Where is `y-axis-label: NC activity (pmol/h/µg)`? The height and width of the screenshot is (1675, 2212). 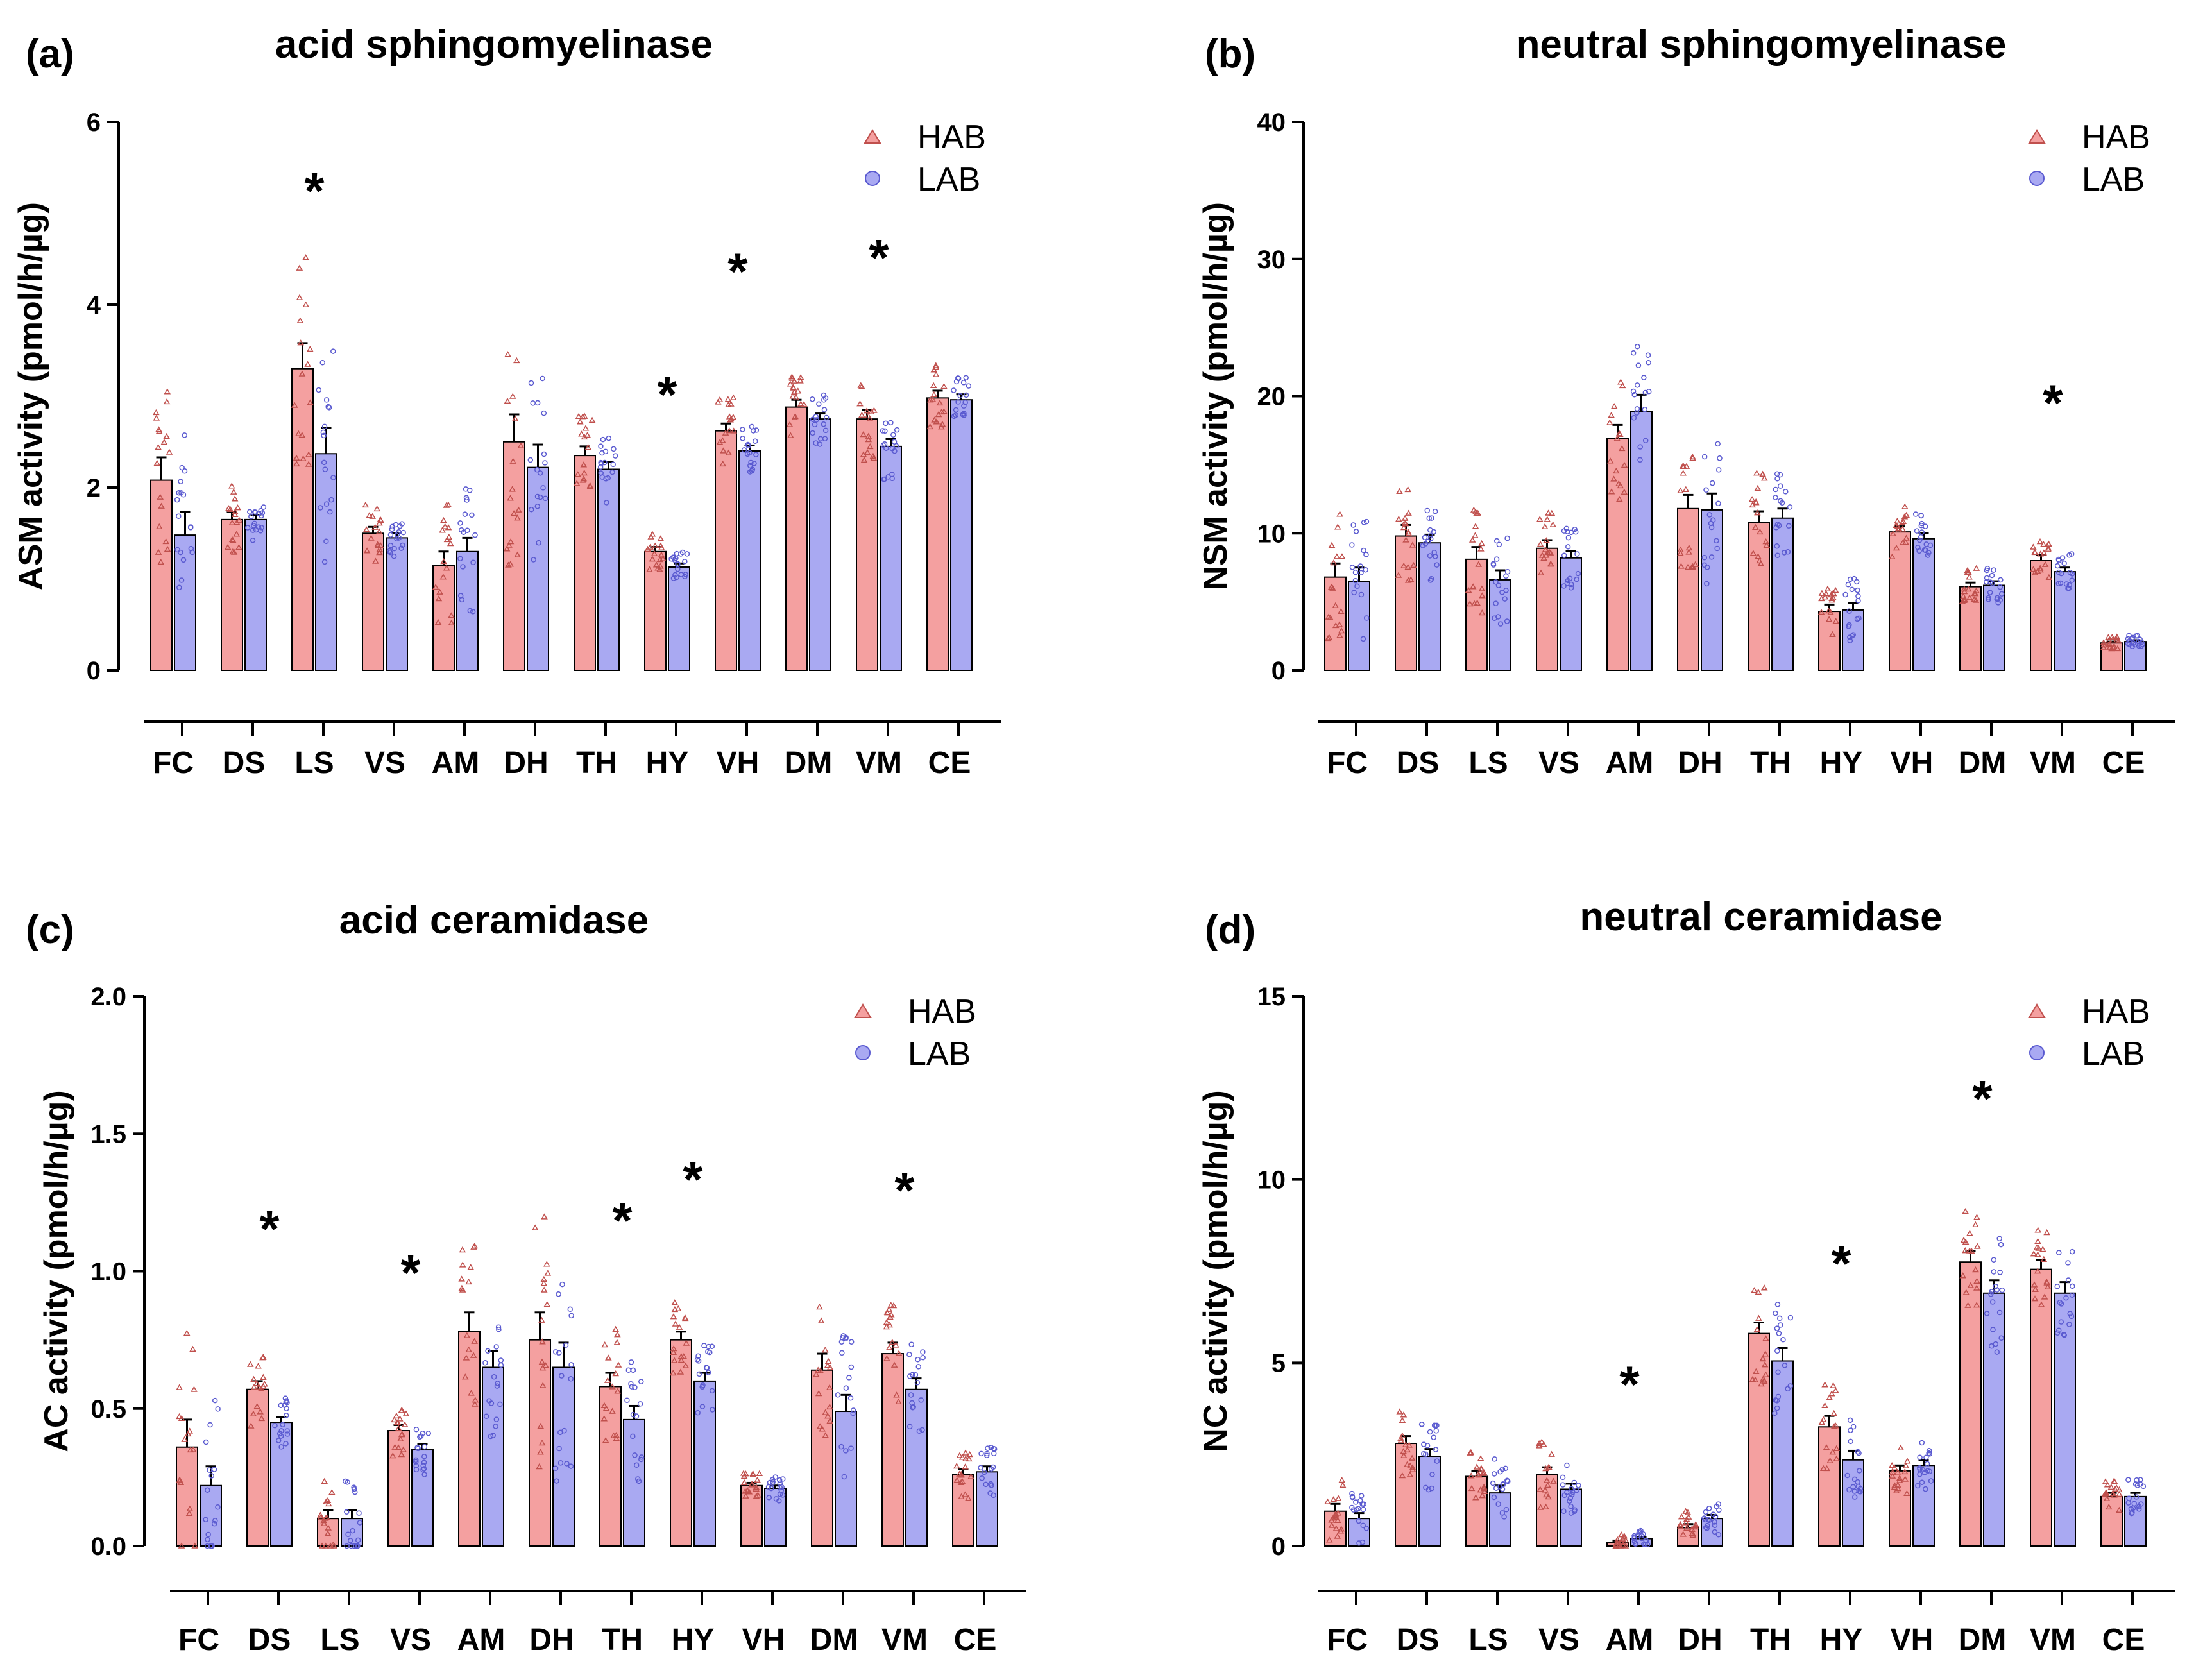
y-axis-label: NC activity (pmol/h/µg) is located at coordinates (1215, 1271).